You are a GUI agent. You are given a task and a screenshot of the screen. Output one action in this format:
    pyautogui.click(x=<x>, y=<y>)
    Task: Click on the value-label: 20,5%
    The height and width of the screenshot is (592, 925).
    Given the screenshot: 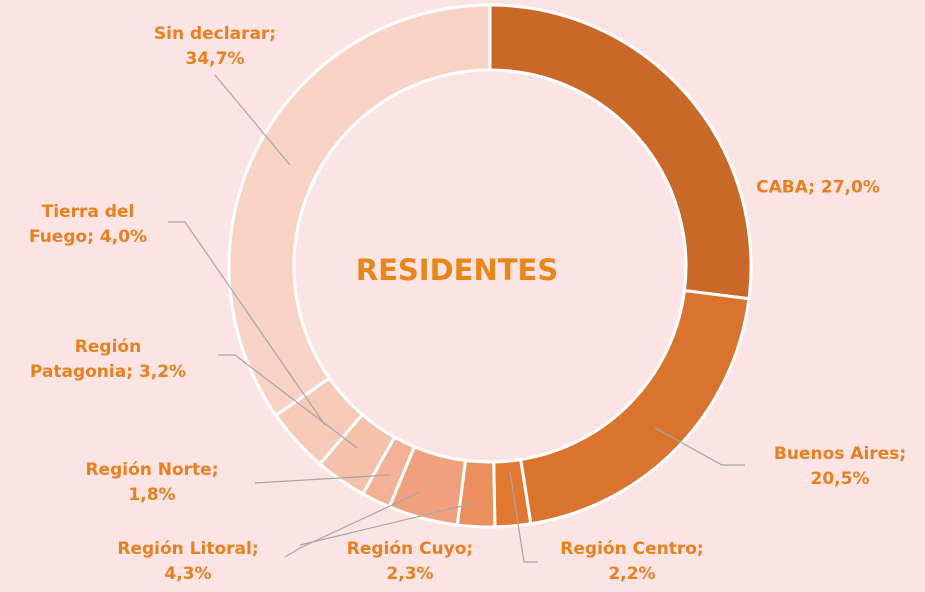 What is the action you would take?
    pyautogui.click(x=840, y=479)
    